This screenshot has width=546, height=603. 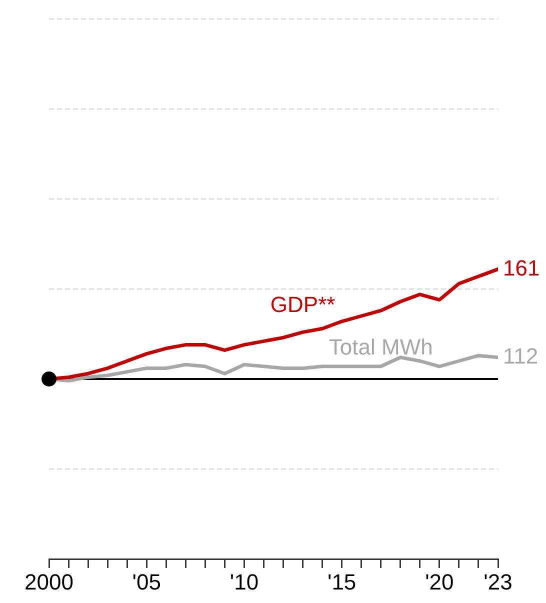 I want to click on series-label: Total MWh, so click(x=380, y=347).